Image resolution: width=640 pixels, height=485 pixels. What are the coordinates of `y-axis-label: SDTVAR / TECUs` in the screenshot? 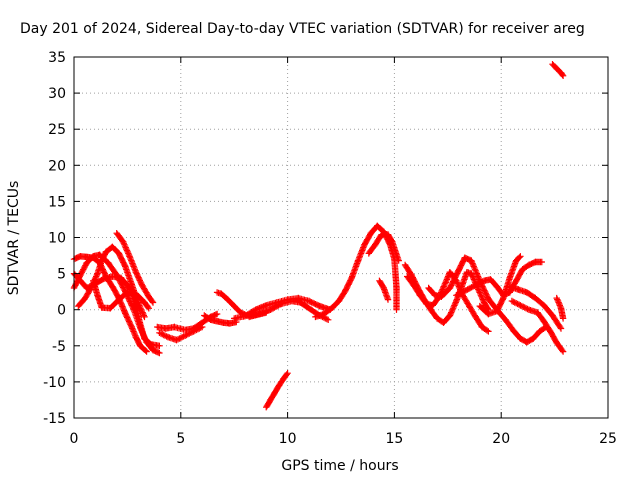 It's located at (14, 238).